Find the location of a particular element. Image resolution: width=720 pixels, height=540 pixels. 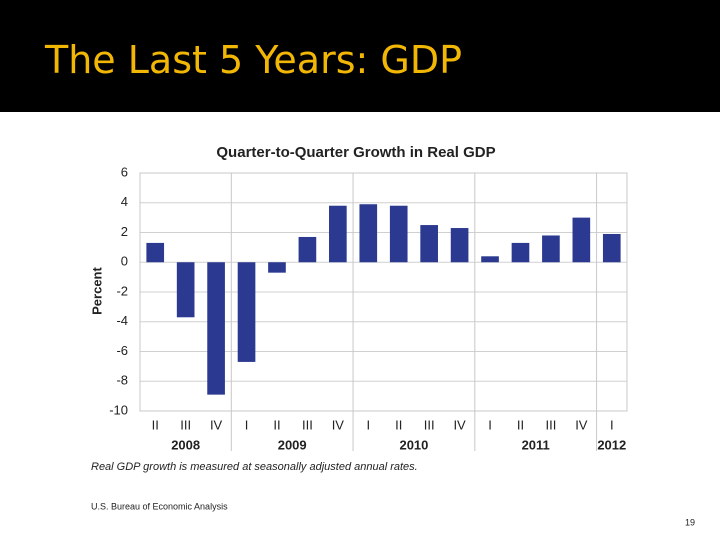

y-axis-label: Percent is located at coordinates (96, 290).